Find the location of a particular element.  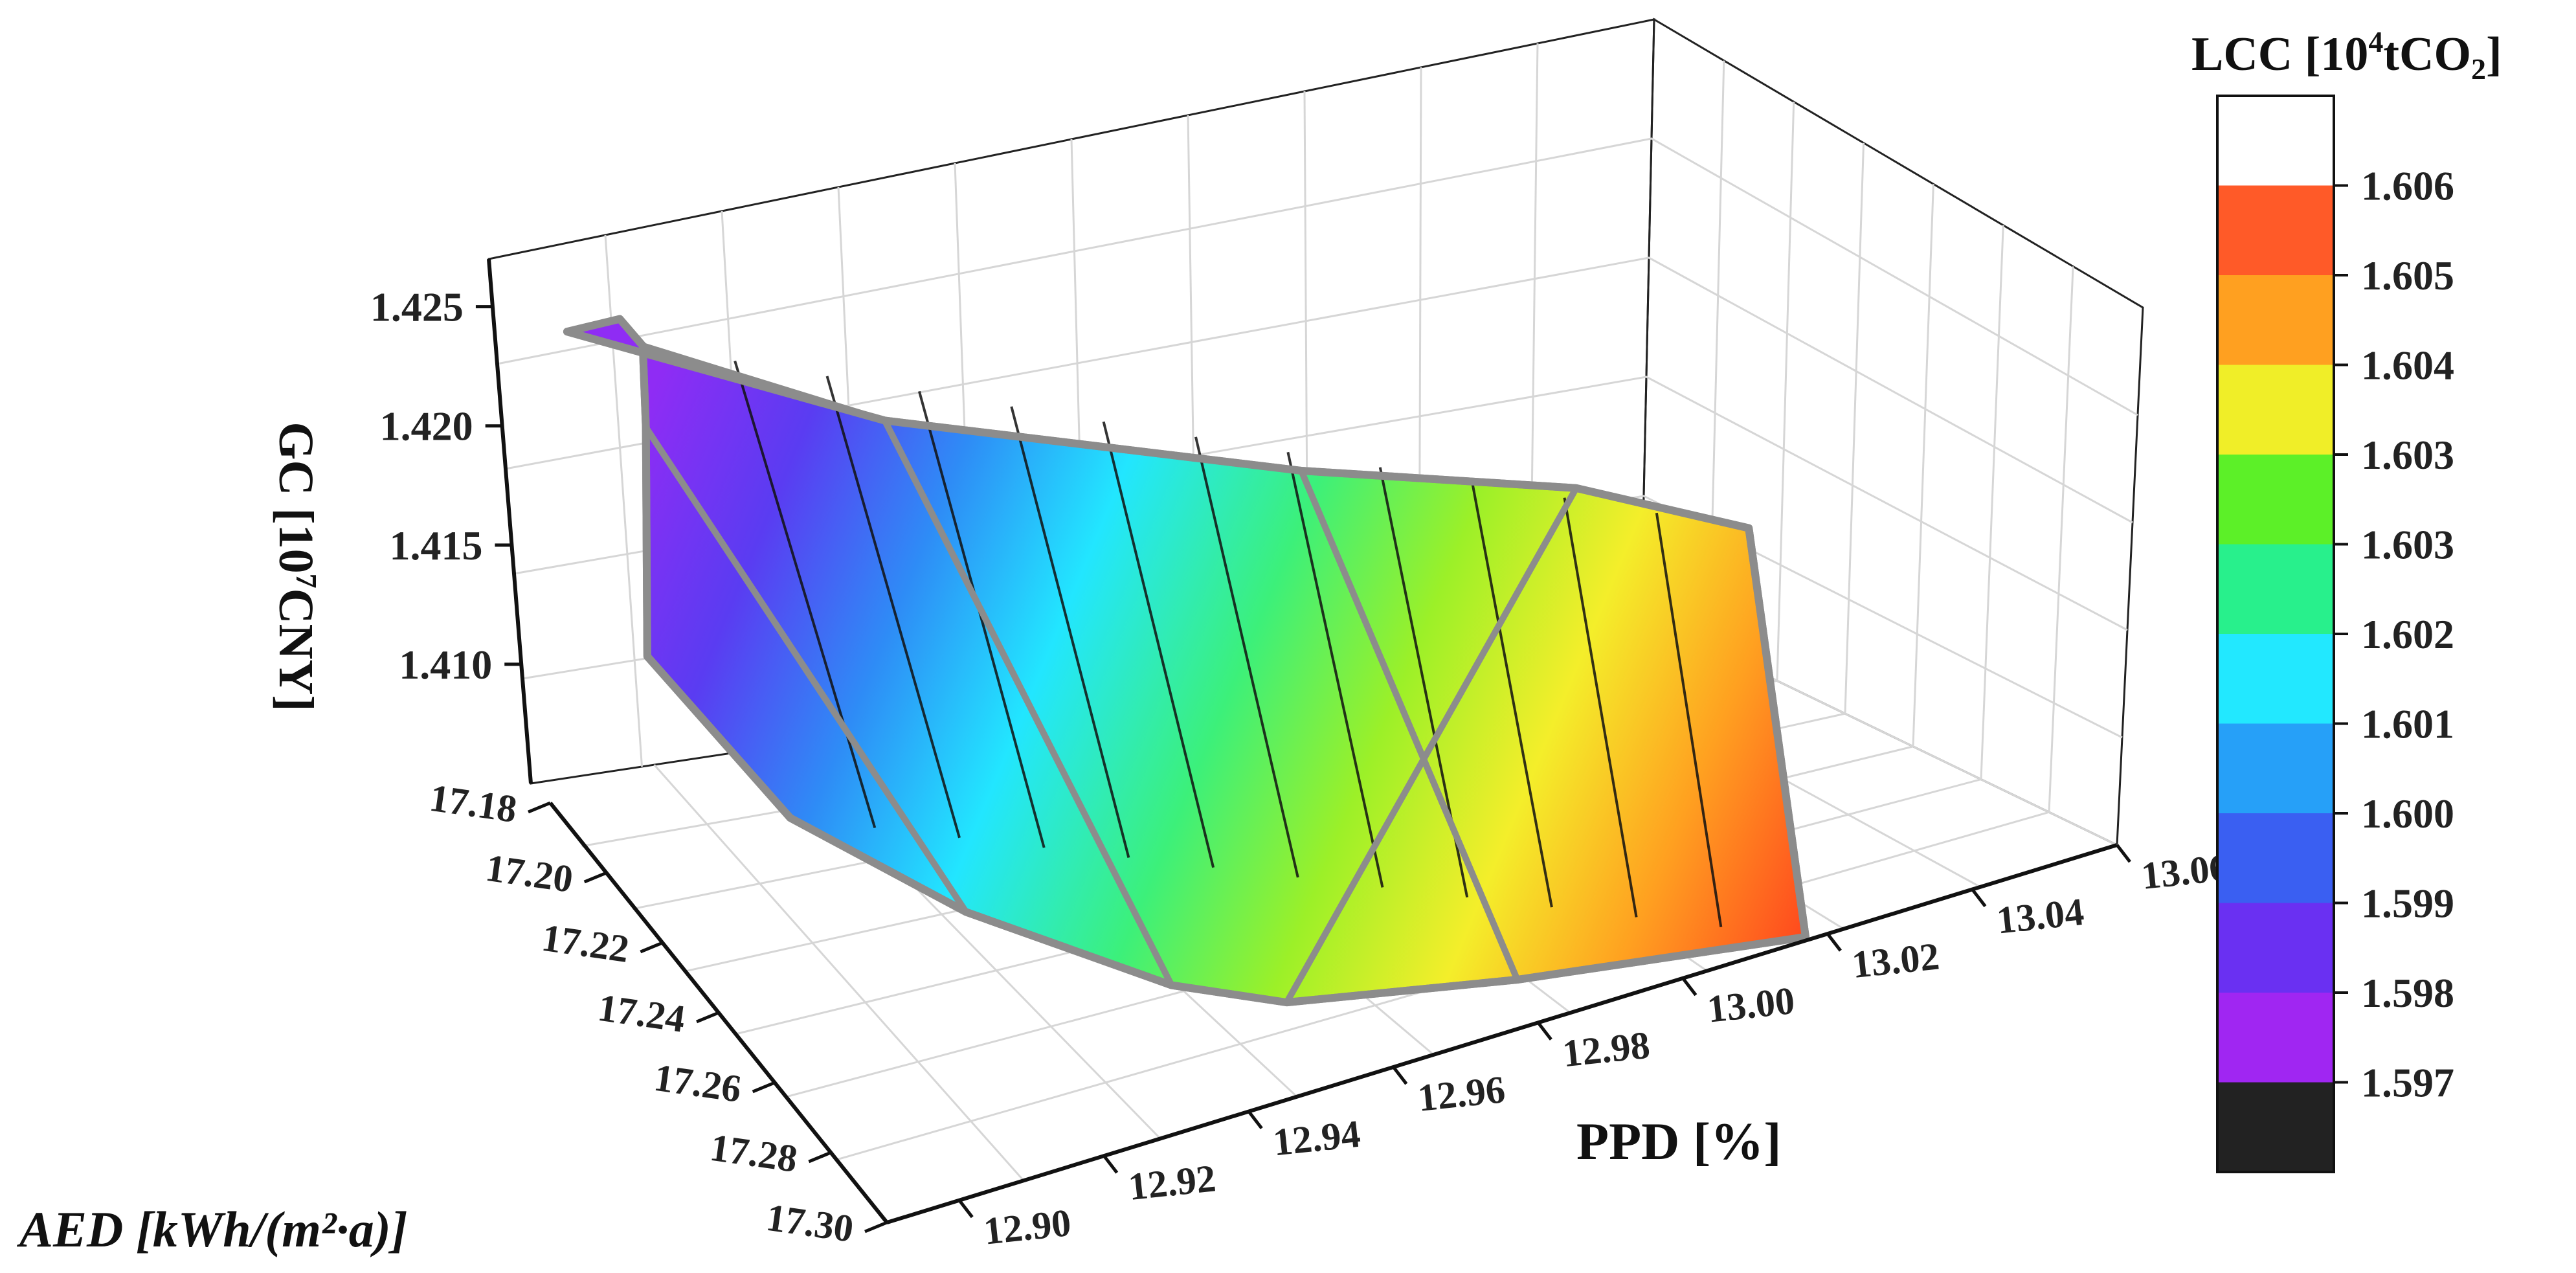

x-tick-label: 17.18 is located at coordinates (473, 803).